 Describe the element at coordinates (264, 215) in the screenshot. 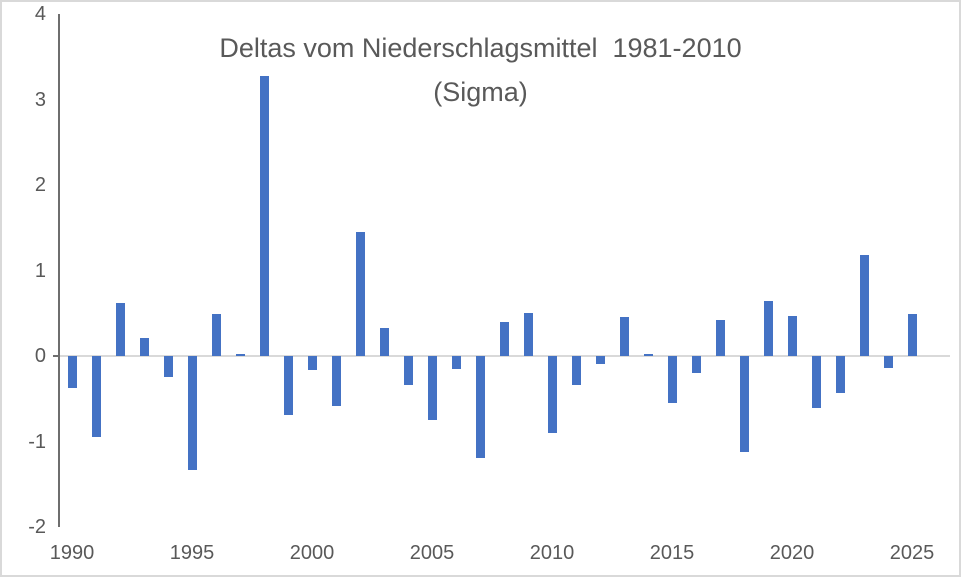

I see `bar-1998` at that location.